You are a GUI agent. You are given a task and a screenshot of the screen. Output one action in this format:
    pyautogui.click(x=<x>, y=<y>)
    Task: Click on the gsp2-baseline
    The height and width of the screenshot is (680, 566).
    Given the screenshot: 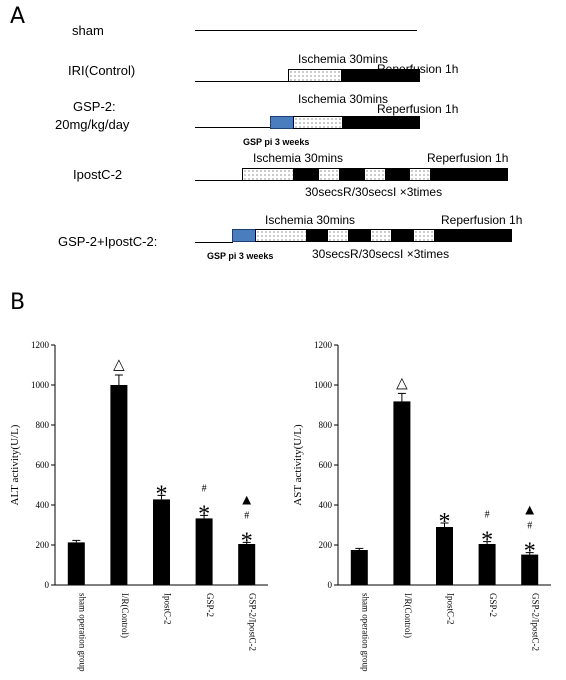 What is the action you would take?
    pyautogui.click(x=233, y=127)
    